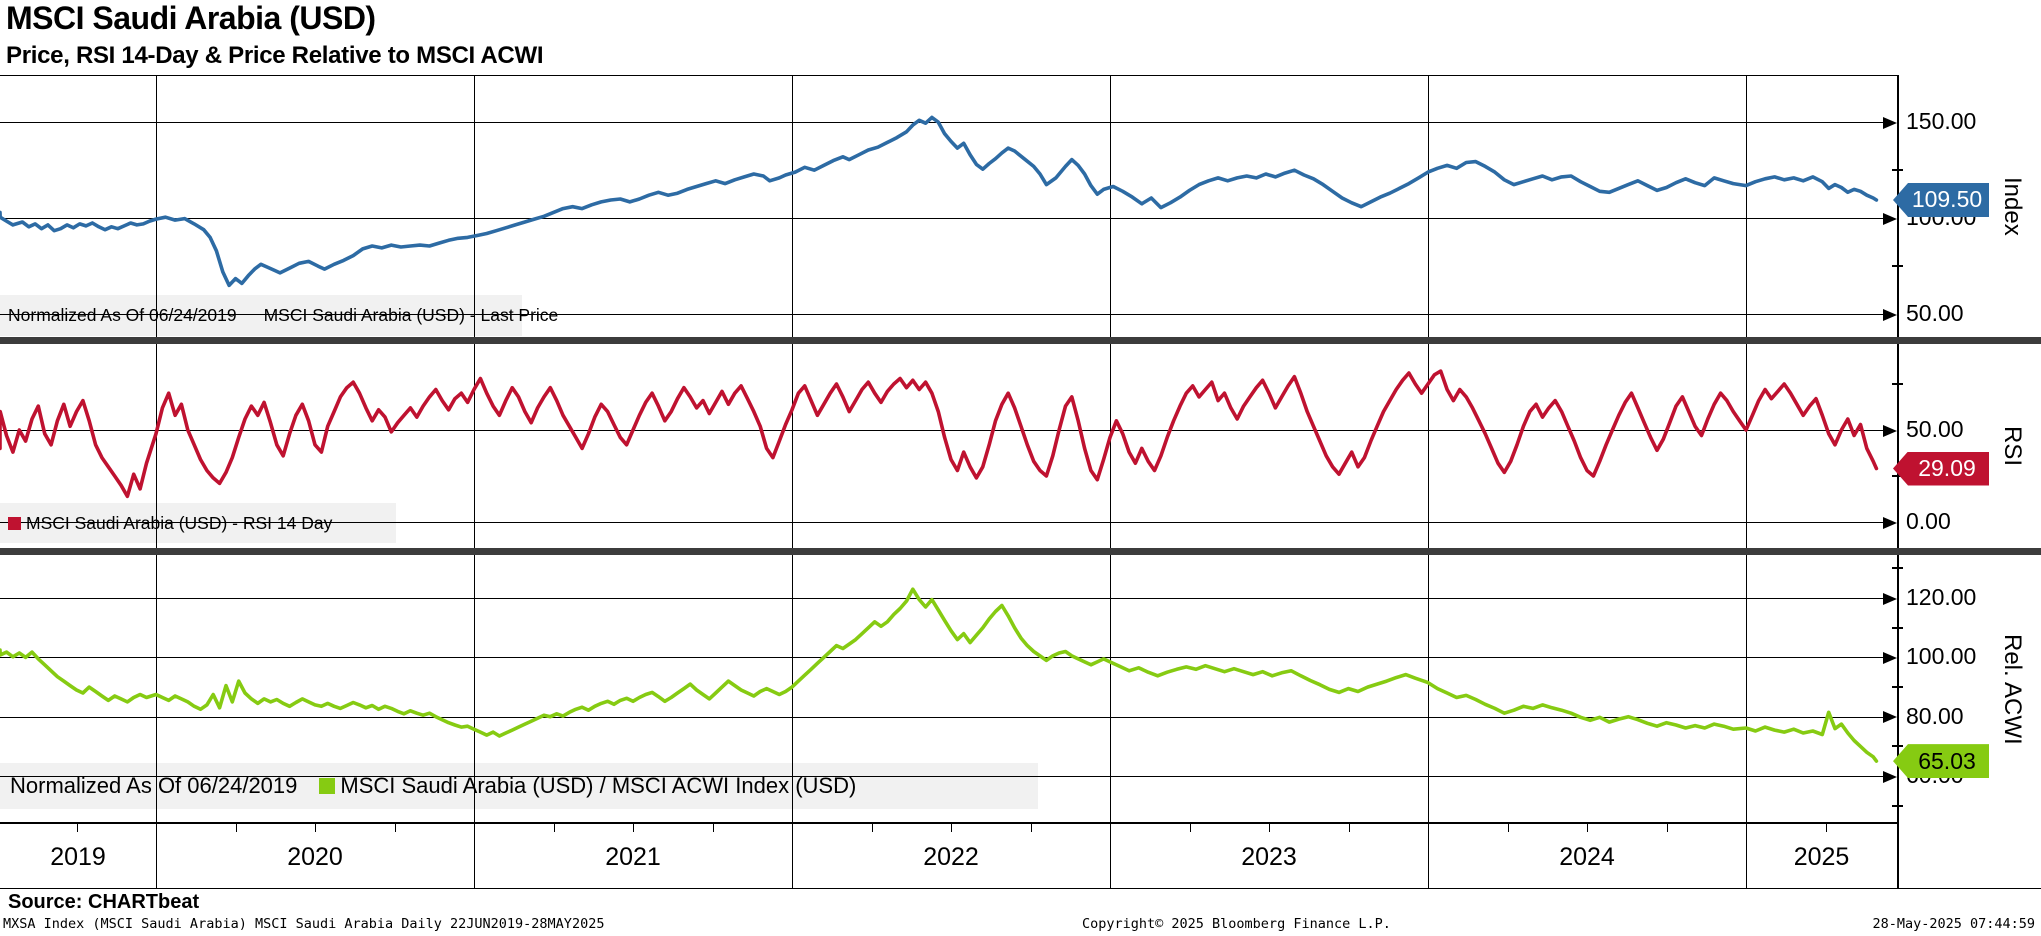  What do you see at coordinates (1941, 468) in the screenshot?
I see `rsi-badge: 29.09` at bounding box center [1941, 468].